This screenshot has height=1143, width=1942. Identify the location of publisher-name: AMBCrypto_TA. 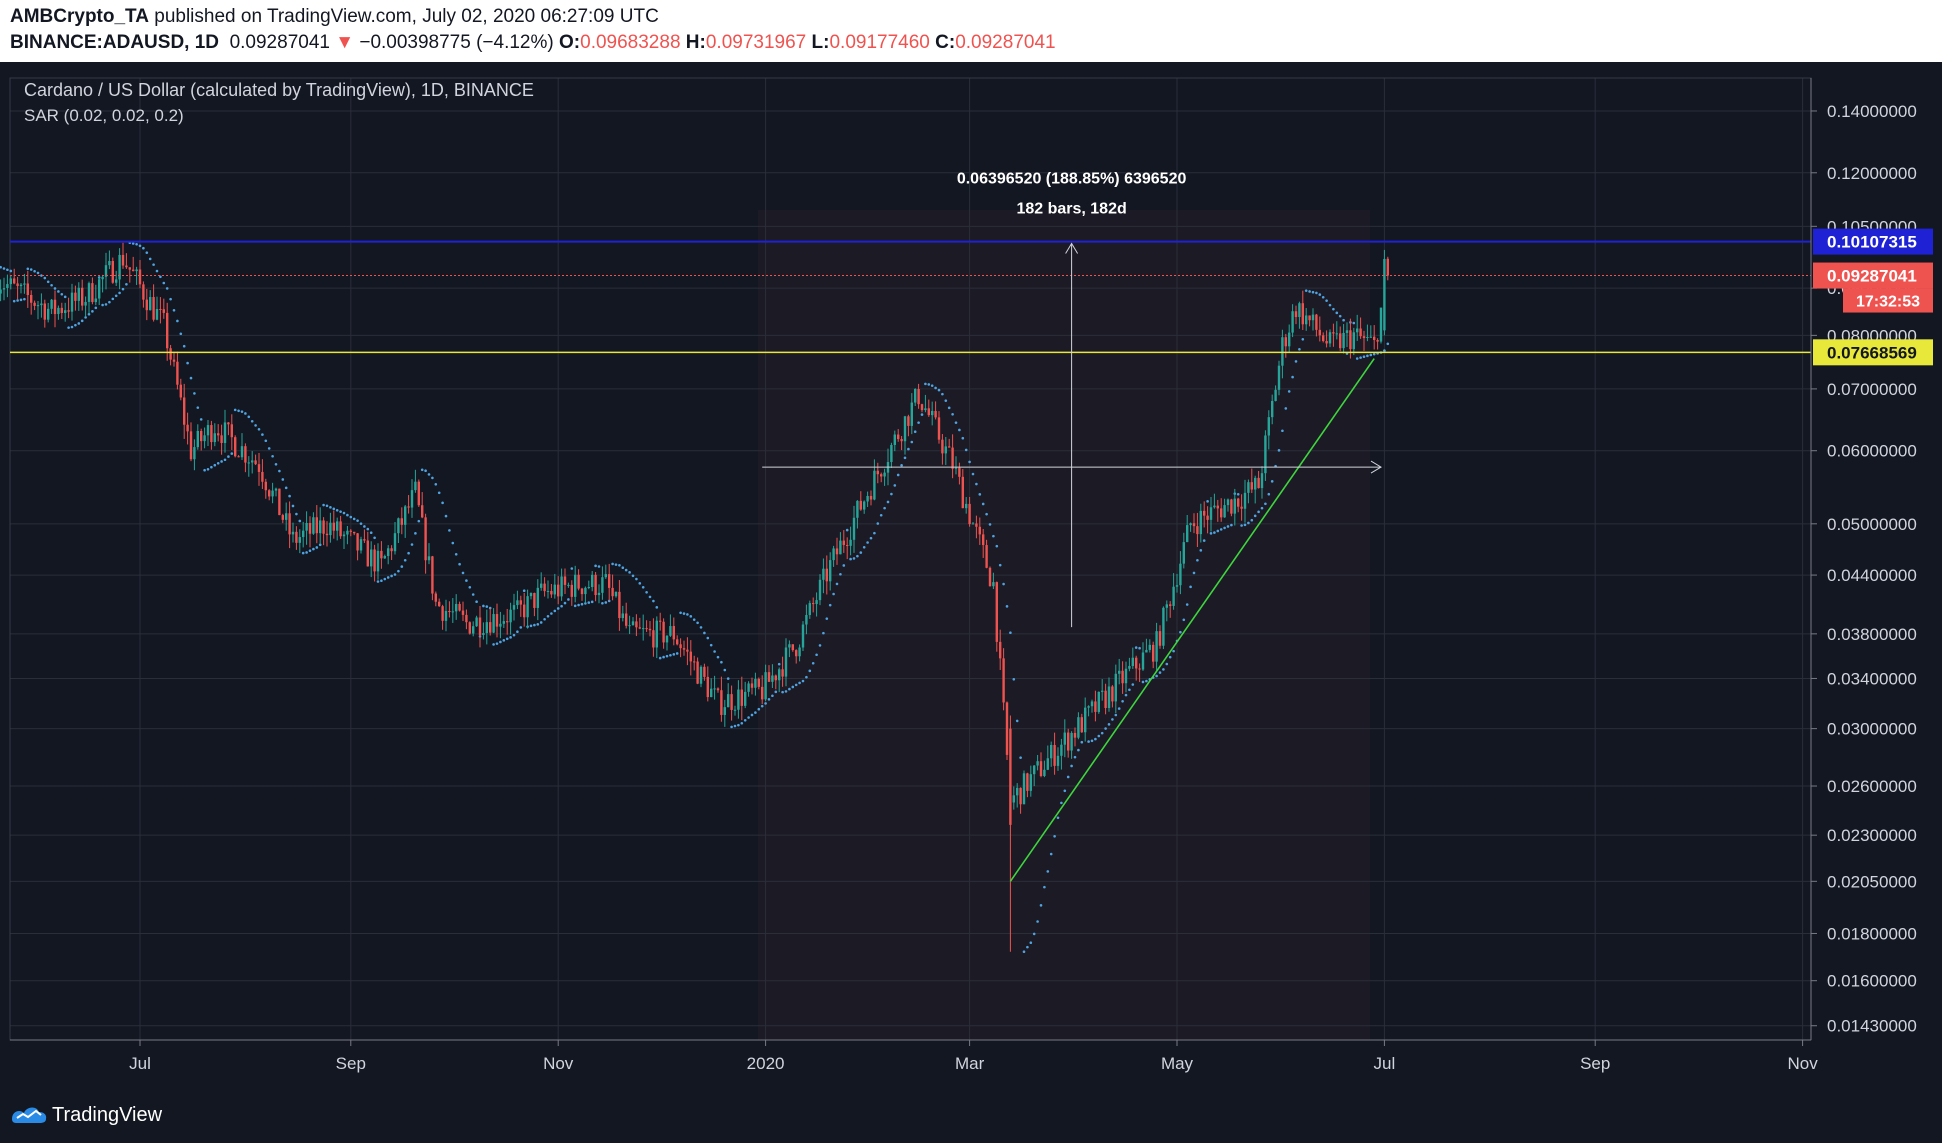
(79, 16).